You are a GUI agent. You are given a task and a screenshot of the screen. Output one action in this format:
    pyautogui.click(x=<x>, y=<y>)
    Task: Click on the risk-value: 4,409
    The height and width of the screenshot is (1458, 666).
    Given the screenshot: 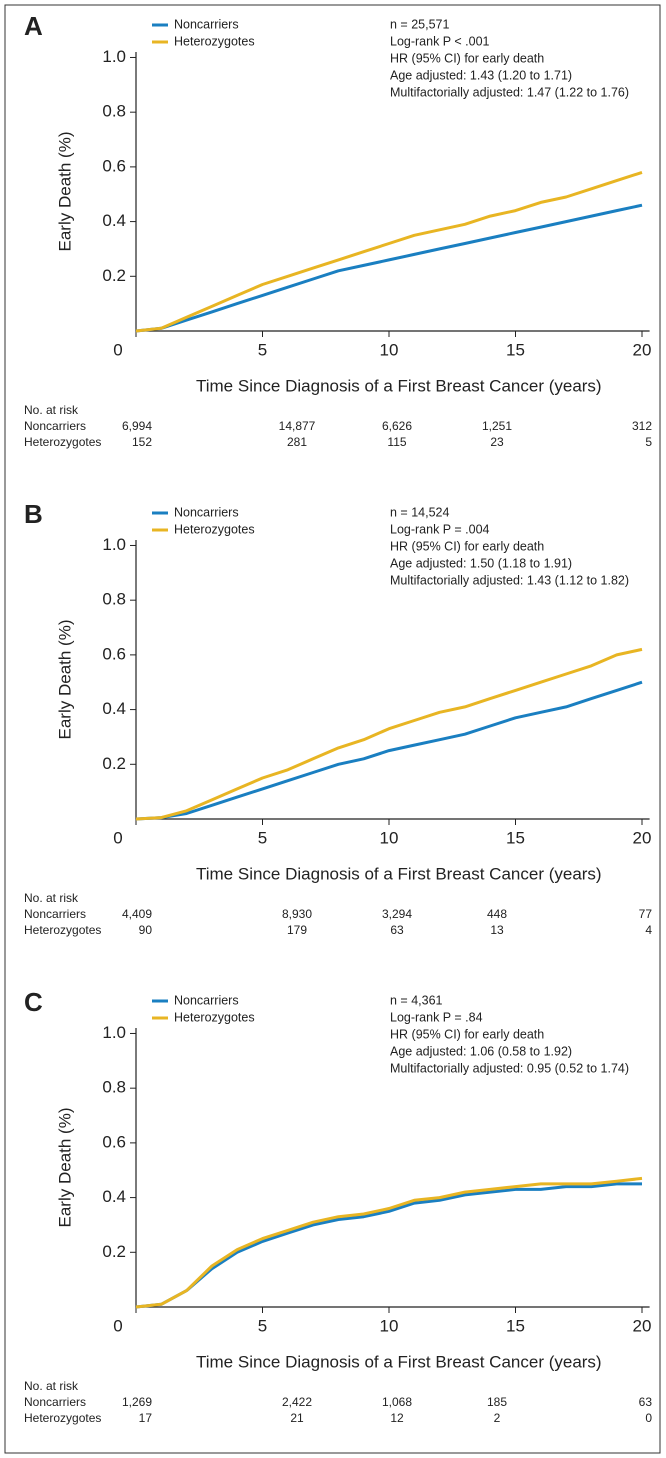 What is the action you would take?
    pyautogui.click(x=137, y=914)
    